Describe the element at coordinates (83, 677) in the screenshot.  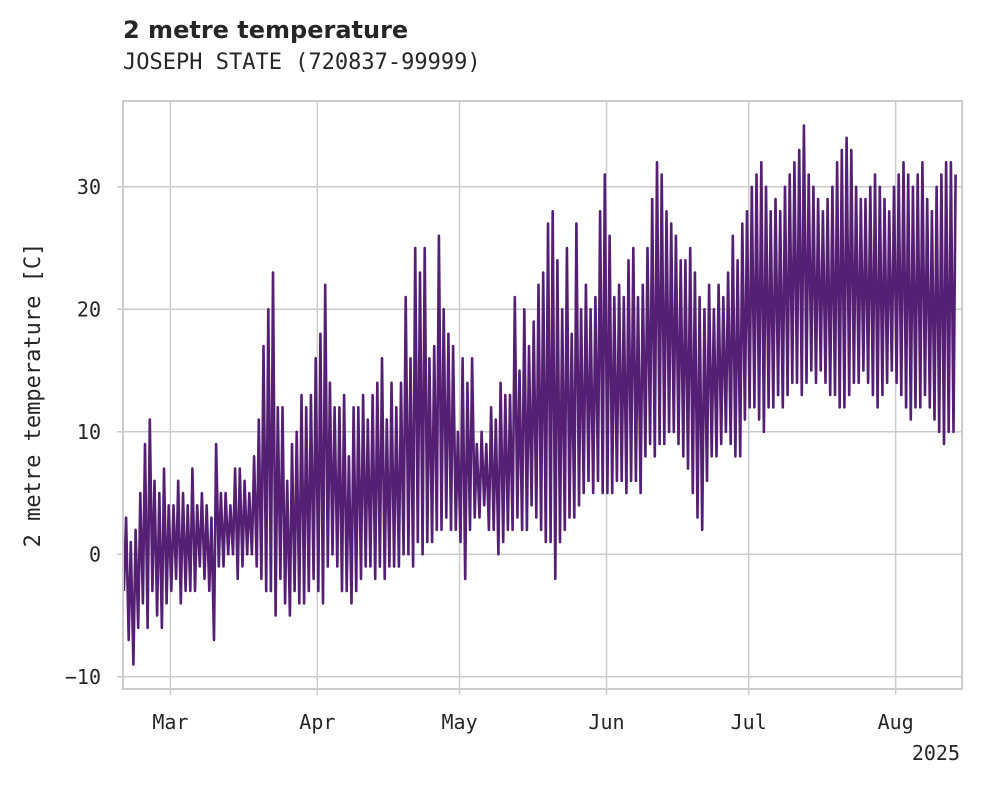
I see `y-tick-label: −10` at that location.